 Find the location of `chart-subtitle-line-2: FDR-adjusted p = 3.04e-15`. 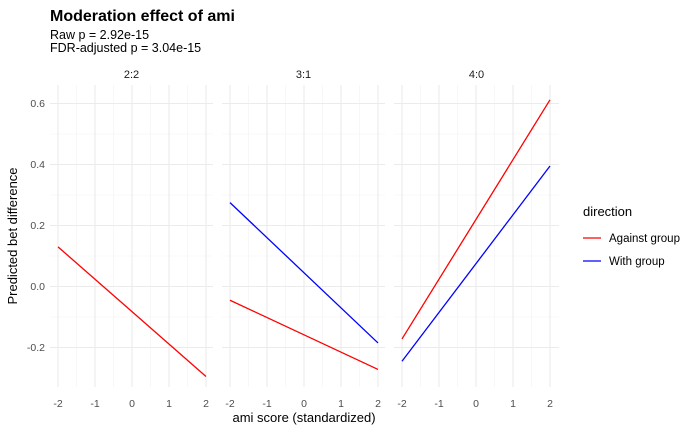

chart-subtitle-line-2: FDR-adjusted p = 3.04e-15 is located at coordinates (125, 48).